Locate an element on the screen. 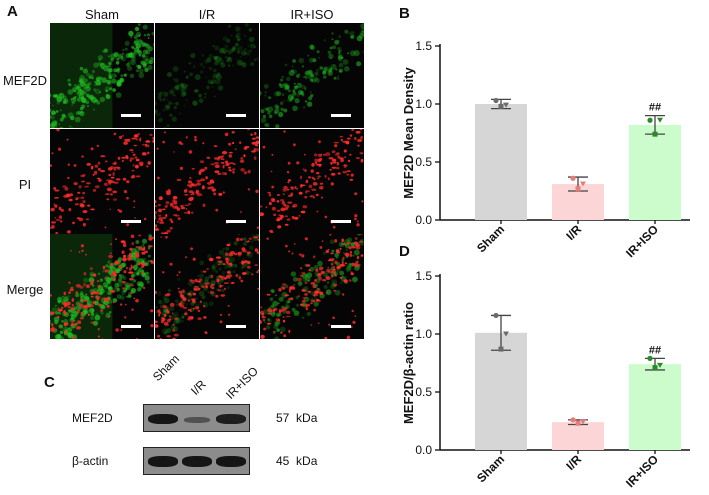 The image size is (709, 495). panel-a-letter: A is located at coordinates (12, 11).